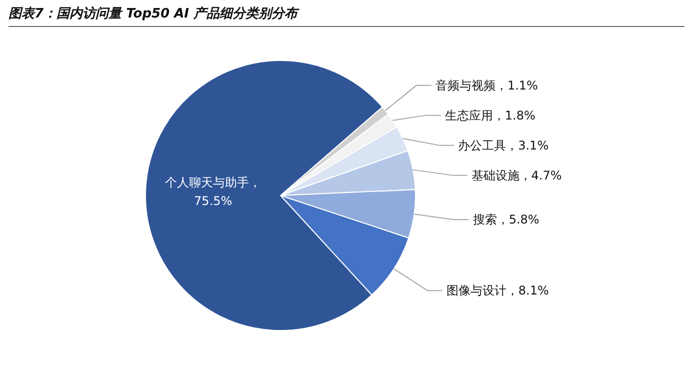  Describe the element at coordinates (486, 85) in the screenshot. I see `slice-label: 音频与视频，1.1%` at that location.